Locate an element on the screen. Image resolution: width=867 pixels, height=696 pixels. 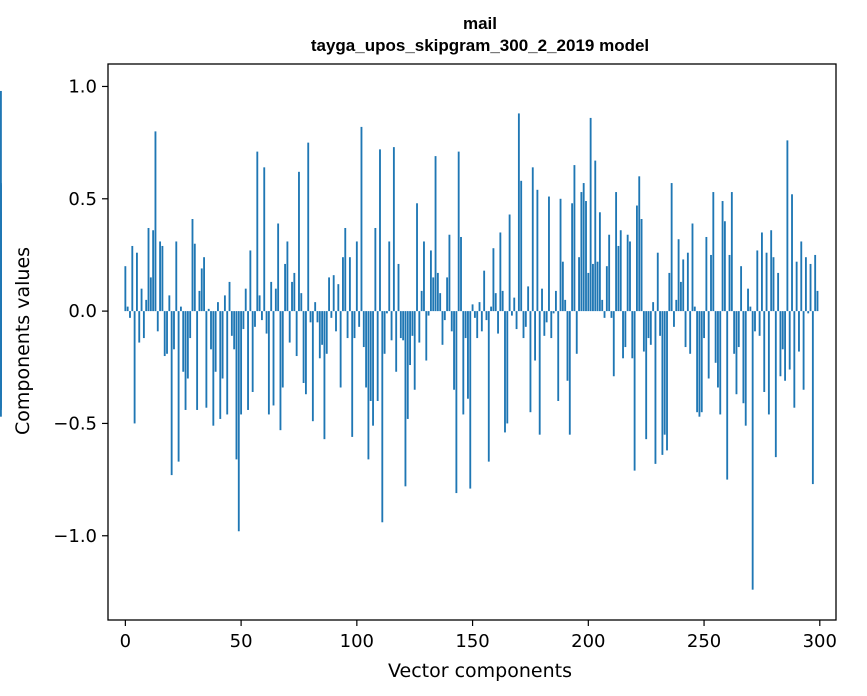
x-tick-label: 0 is located at coordinates (125, 641).